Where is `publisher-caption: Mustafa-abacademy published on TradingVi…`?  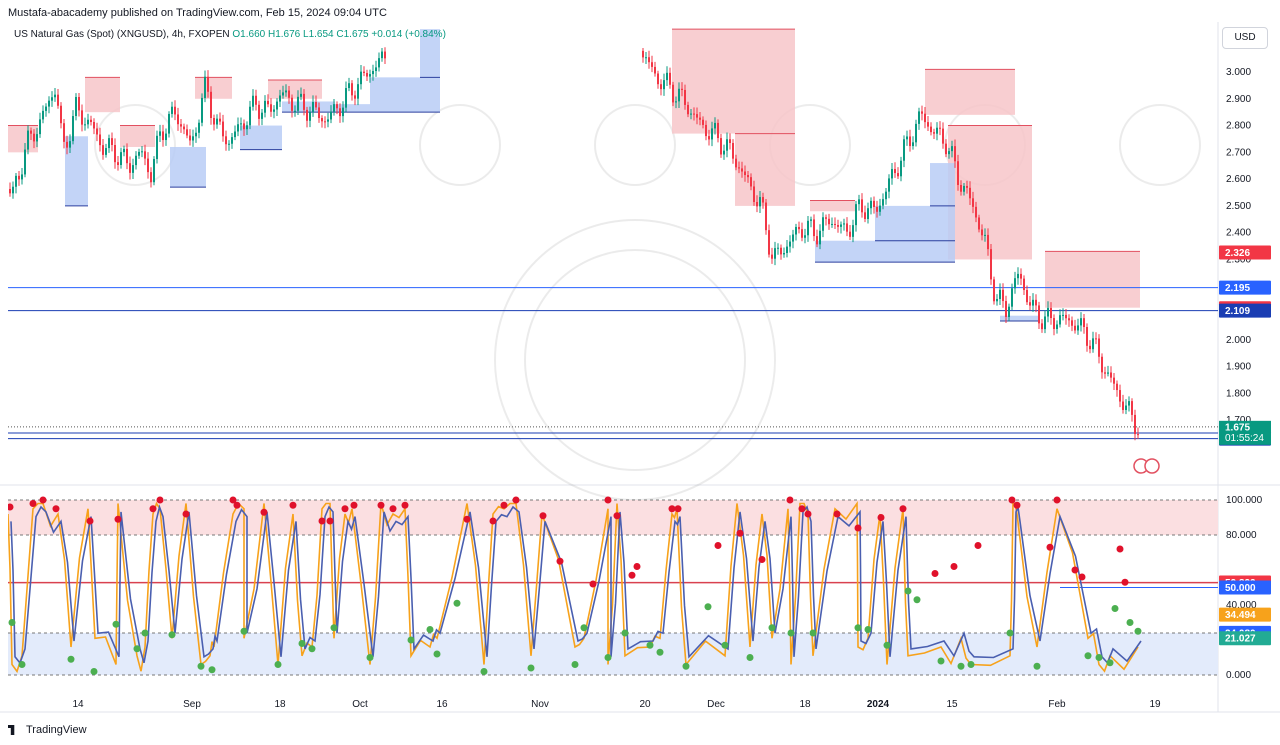
publisher-caption: Mustafa-abacademy published on TradingVi… is located at coordinates (197, 13).